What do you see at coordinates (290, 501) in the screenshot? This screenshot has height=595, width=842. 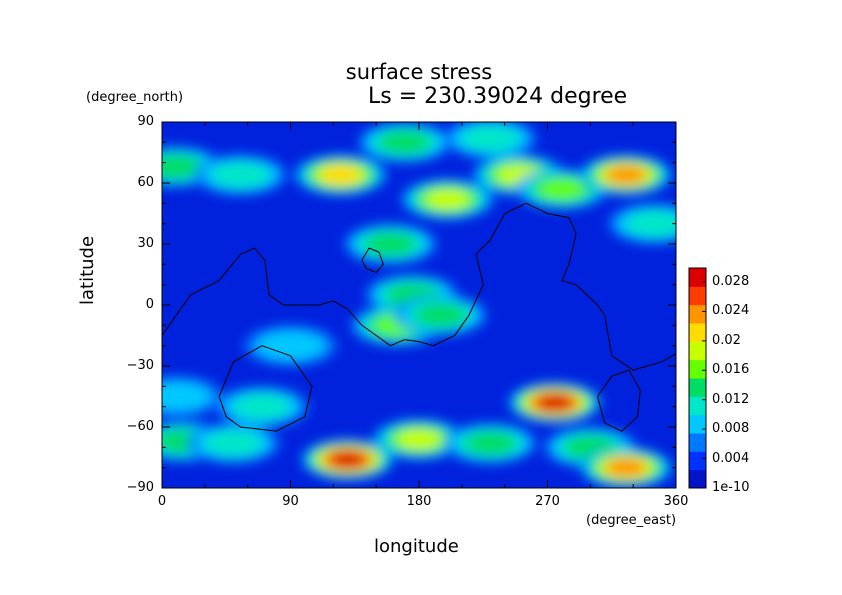 I see `x-tick-label: 90` at bounding box center [290, 501].